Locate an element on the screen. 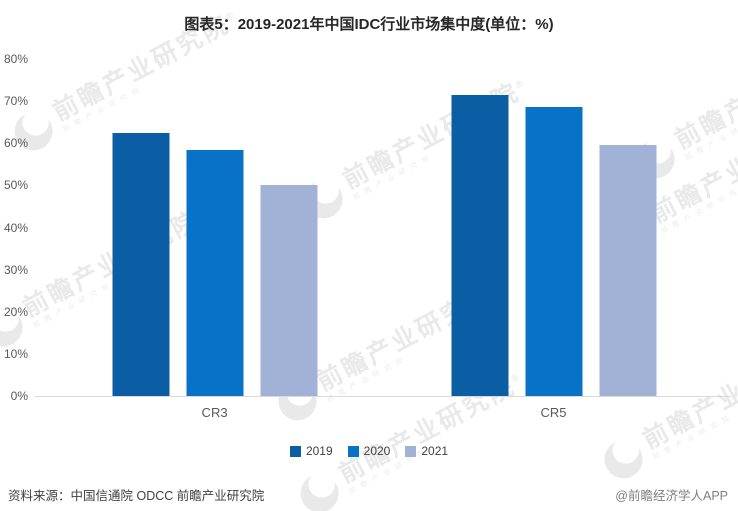  y-tick-80pct: 80% is located at coordinates (15, 59).